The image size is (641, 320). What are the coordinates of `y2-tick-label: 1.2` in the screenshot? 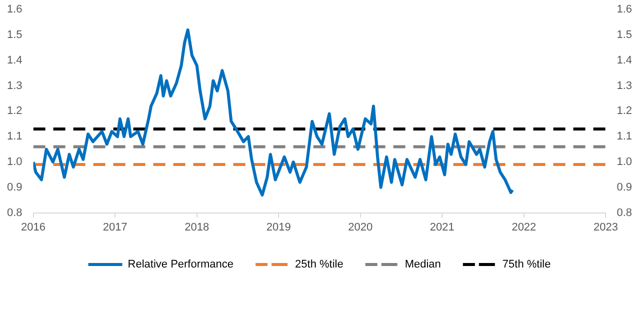 It's located at (624, 111).